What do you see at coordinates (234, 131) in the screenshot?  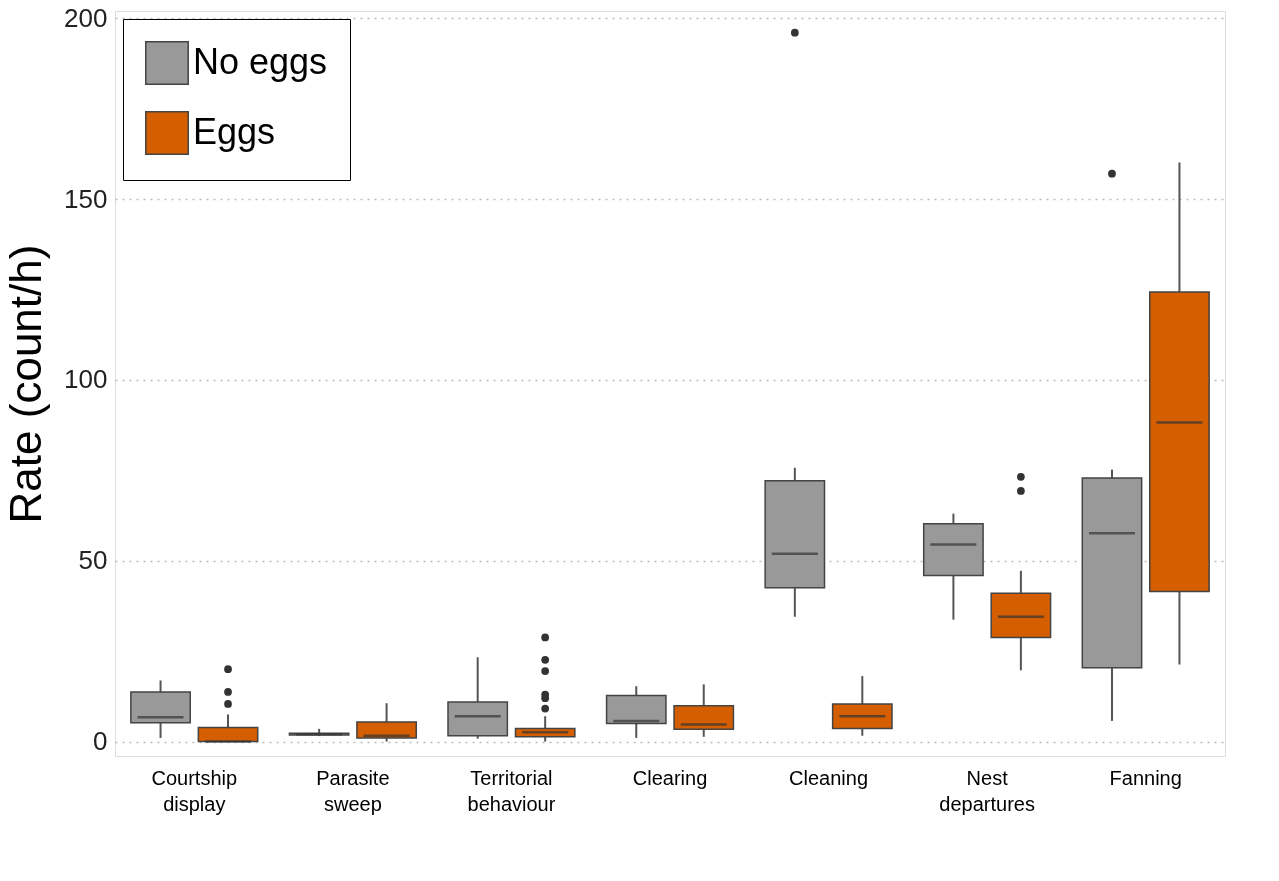 I see `legend-label: Eggs` at bounding box center [234, 131].